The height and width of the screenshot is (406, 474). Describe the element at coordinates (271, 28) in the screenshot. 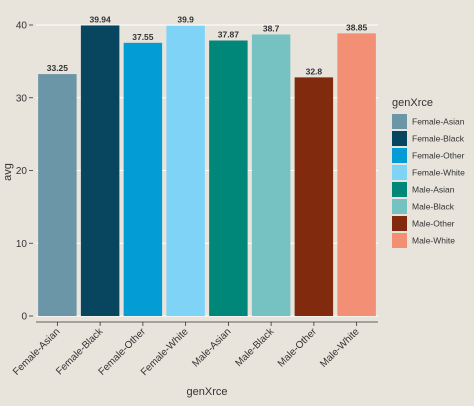

I see `data-label: 38.7` at that location.